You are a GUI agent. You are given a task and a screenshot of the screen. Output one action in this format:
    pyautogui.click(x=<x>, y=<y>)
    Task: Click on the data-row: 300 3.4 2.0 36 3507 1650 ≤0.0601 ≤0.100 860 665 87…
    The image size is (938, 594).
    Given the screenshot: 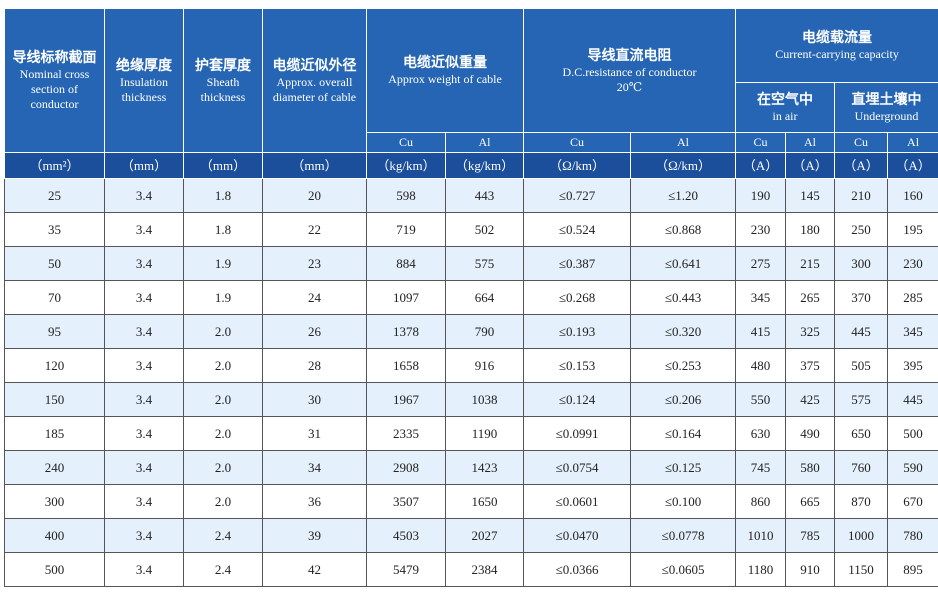 What is the action you would take?
    pyautogui.click(x=471, y=501)
    